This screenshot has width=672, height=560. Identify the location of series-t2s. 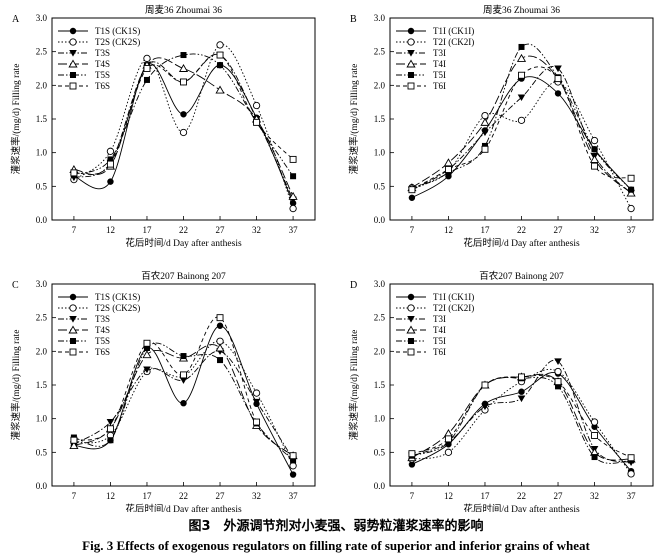
(183, 127).